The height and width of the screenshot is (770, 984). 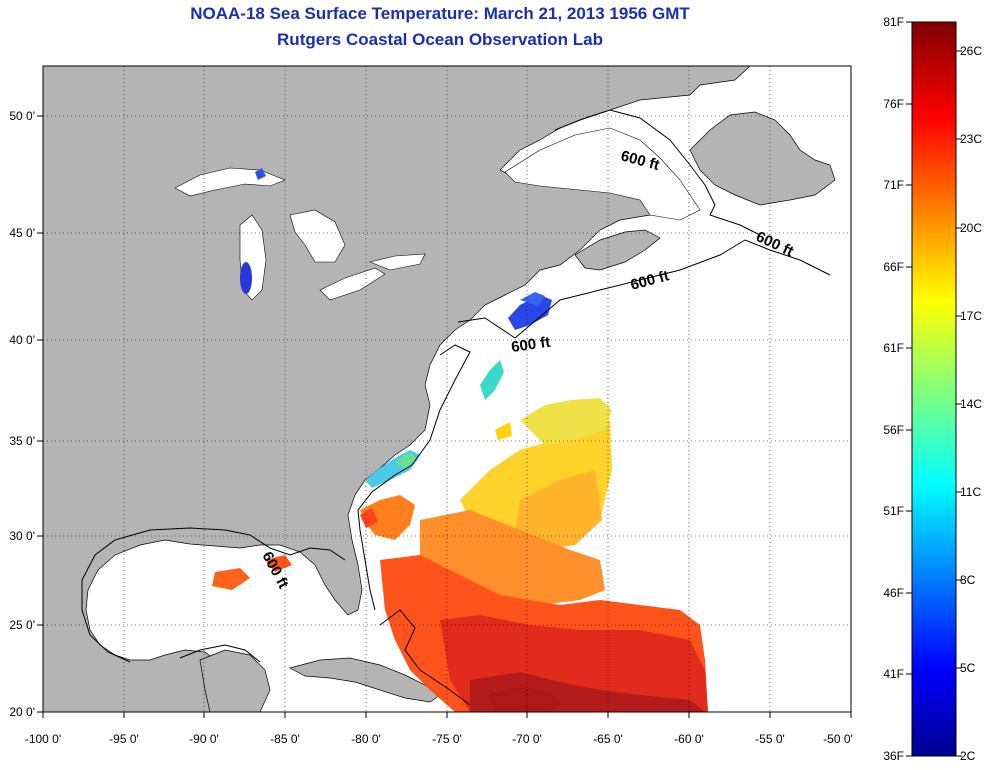 I want to click on colorbar-label-c: 20C, so click(x=971, y=228).